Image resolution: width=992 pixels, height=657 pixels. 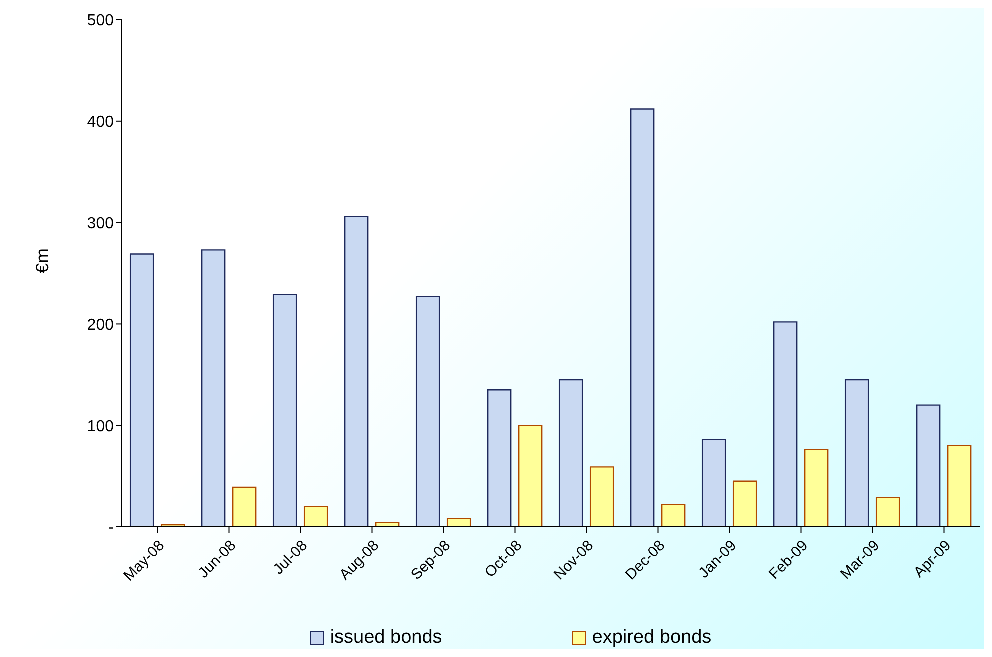 I want to click on y-axis-title: €m, so click(x=42, y=261).